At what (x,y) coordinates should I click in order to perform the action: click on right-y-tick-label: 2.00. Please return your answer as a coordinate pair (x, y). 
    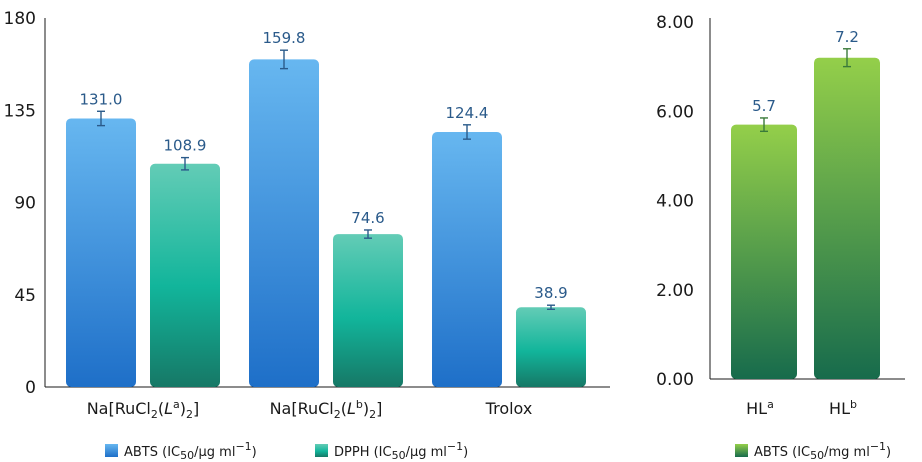
    Looking at the image, I should click on (675, 291).